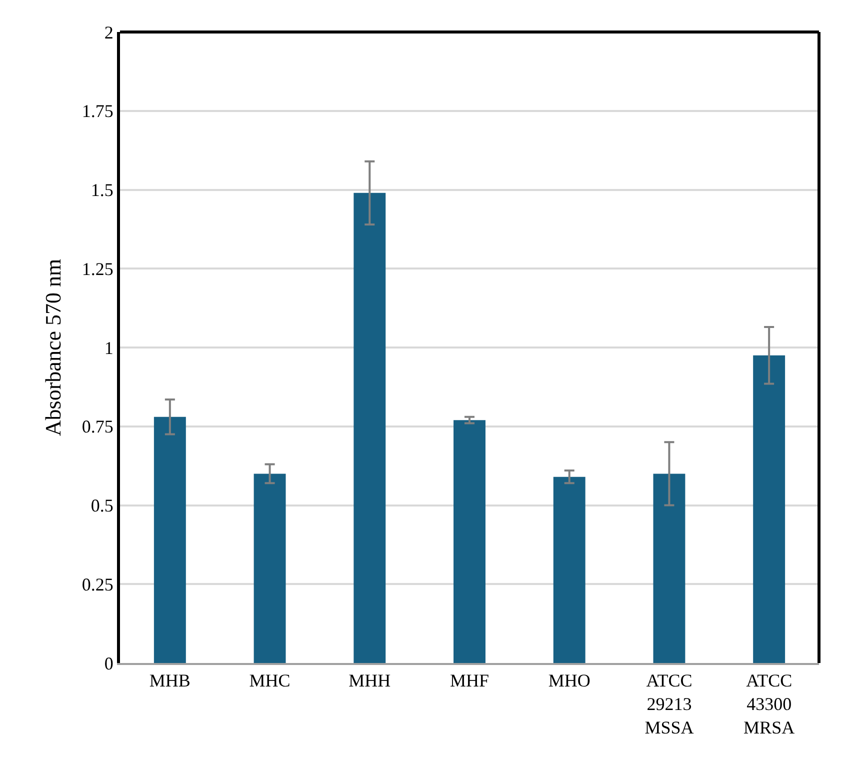 This screenshot has width=844, height=771. Describe the element at coordinates (169, 680) in the screenshot. I see `x-tick-label: MHB` at that location.